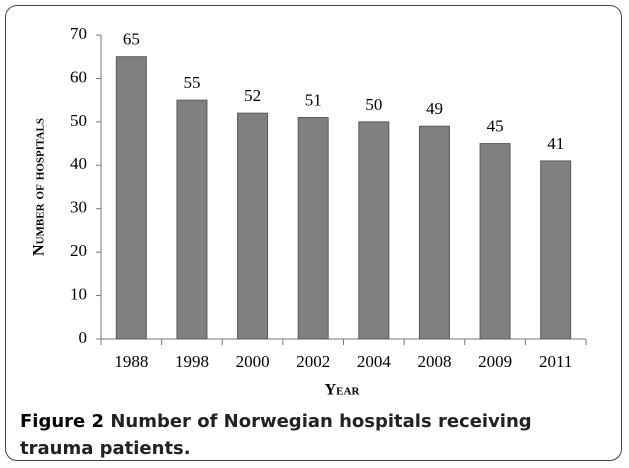 The width and height of the screenshot is (629, 468). What do you see at coordinates (313, 99) in the screenshot?
I see `data-label: 51` at bounding box center [313, 99].